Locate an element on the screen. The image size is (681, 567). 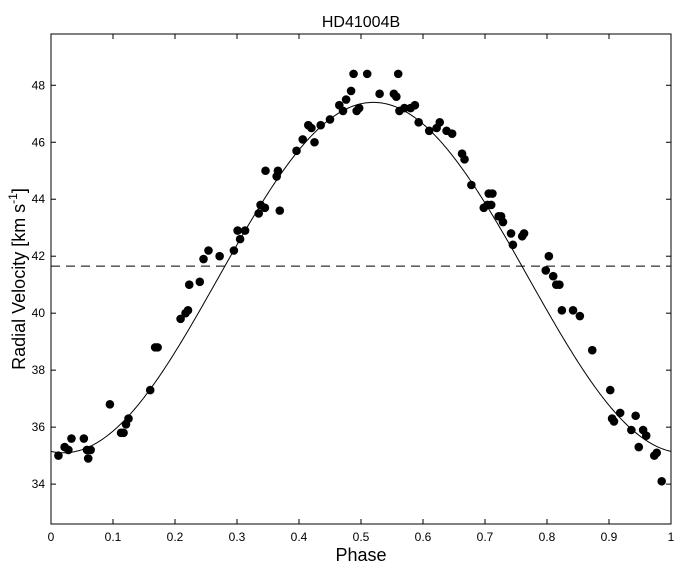
y-tick-label: 42 is located at coordinates (39, 256).